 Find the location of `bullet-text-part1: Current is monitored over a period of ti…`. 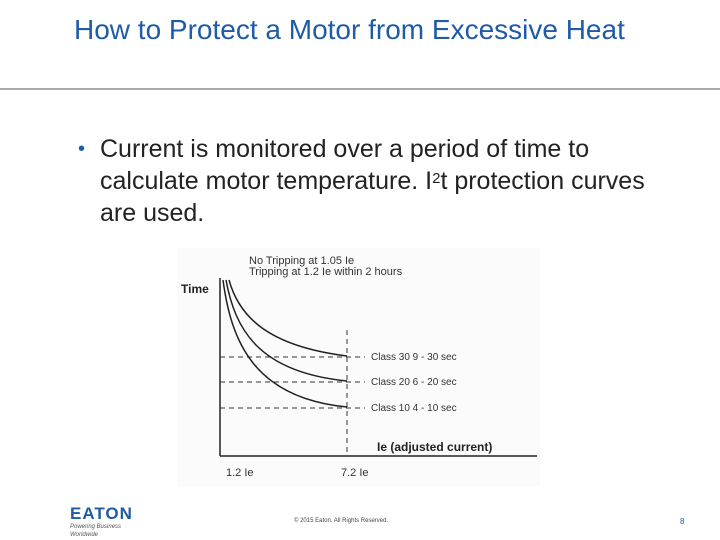

bullet-text-part1: Current is monitored over a period of ti… is located at coordinates (345, 165).